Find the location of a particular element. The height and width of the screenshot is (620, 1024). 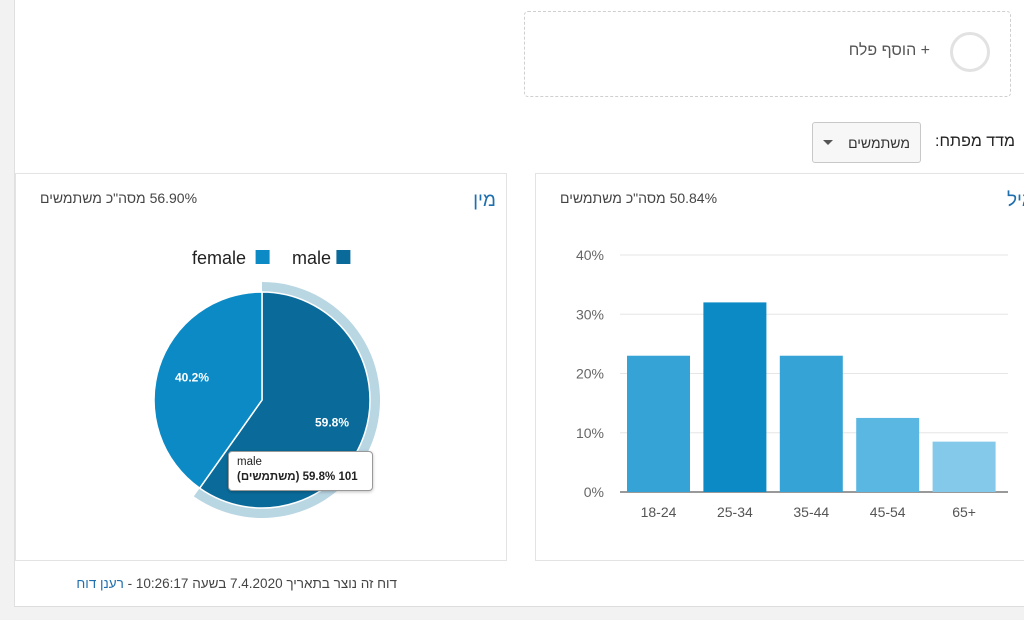

y-tick-label: 20% is located at coordinates (590, 374).